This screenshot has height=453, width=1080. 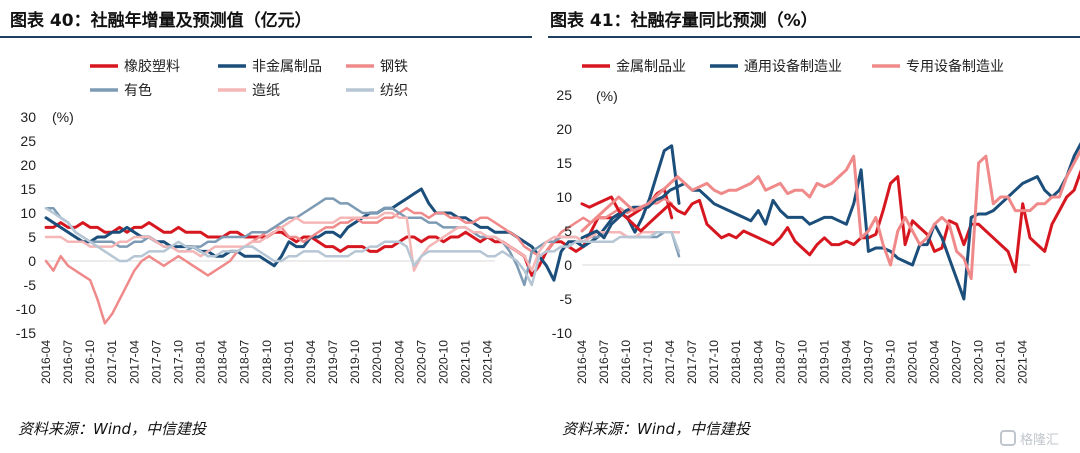 I want to click on right-x-tick-label: 2017-01, so click(x=648, y=362).